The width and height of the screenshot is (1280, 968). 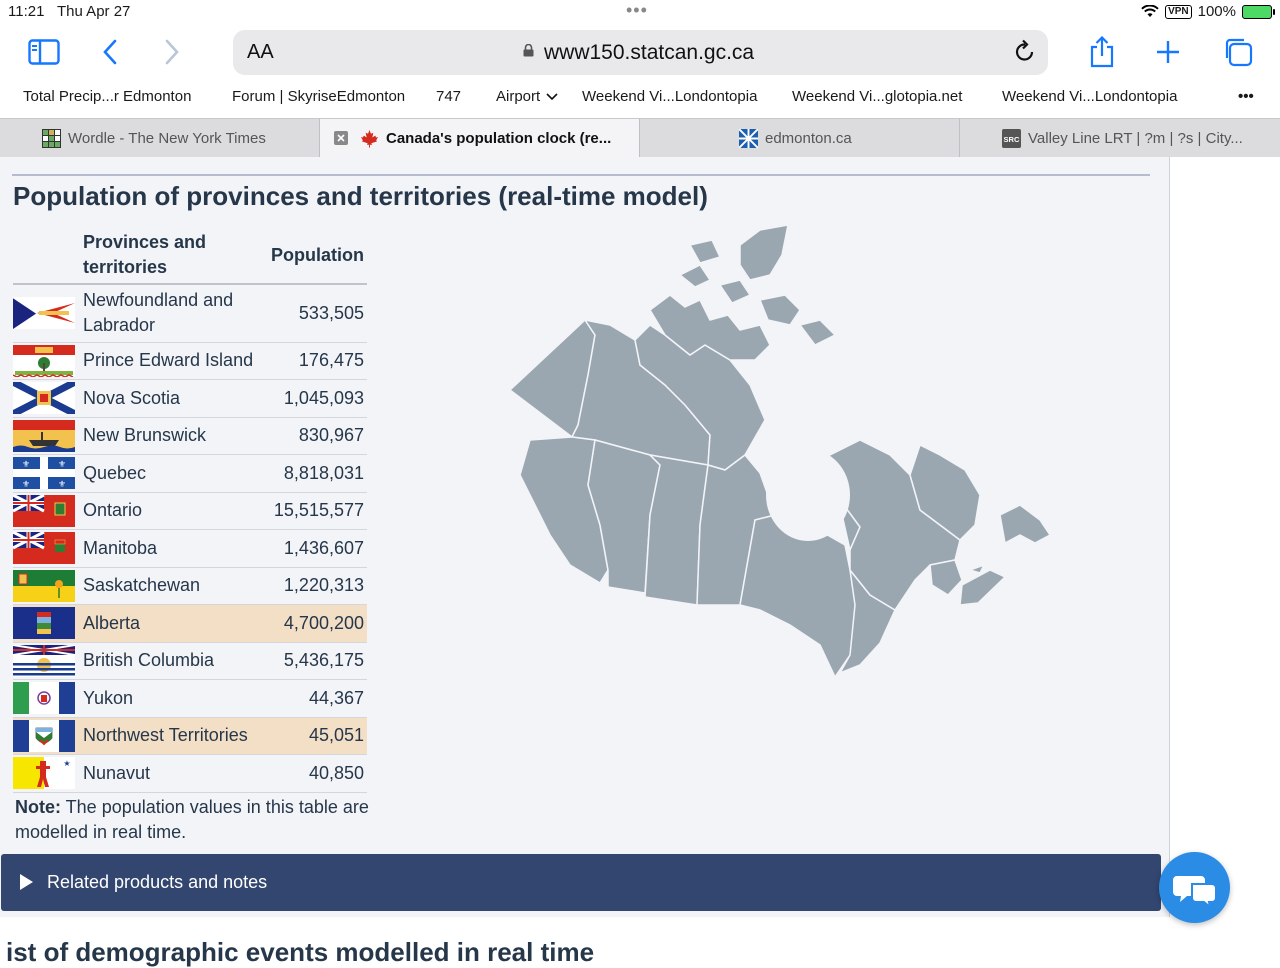 I want to click on table-row: Alberta 4,700,200, so click(x=190, y=623).